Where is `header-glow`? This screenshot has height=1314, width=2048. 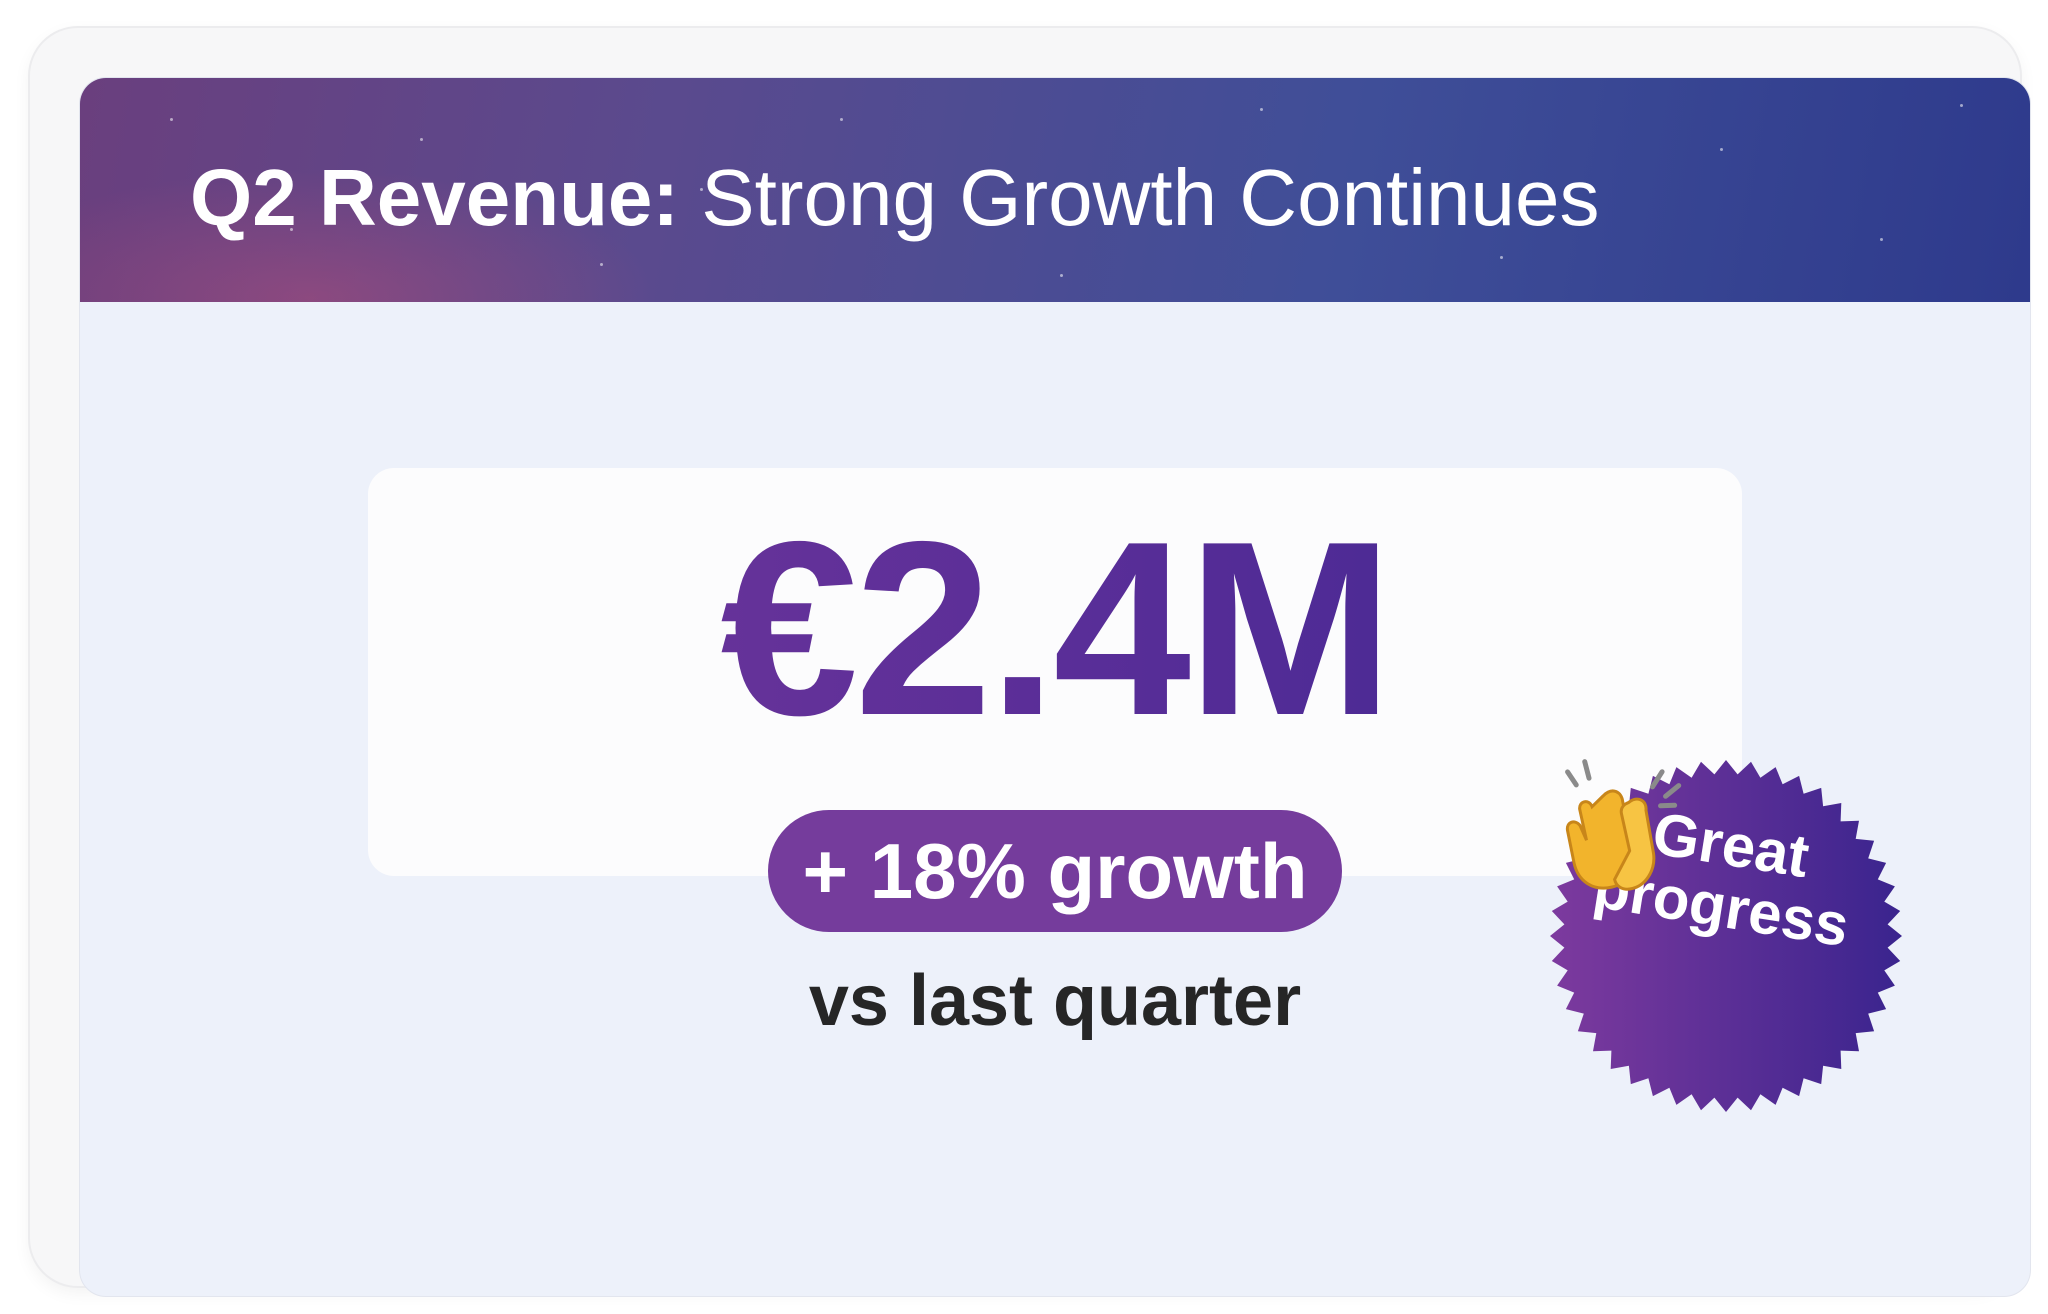 header-glow is located at coordinates (370, 235).